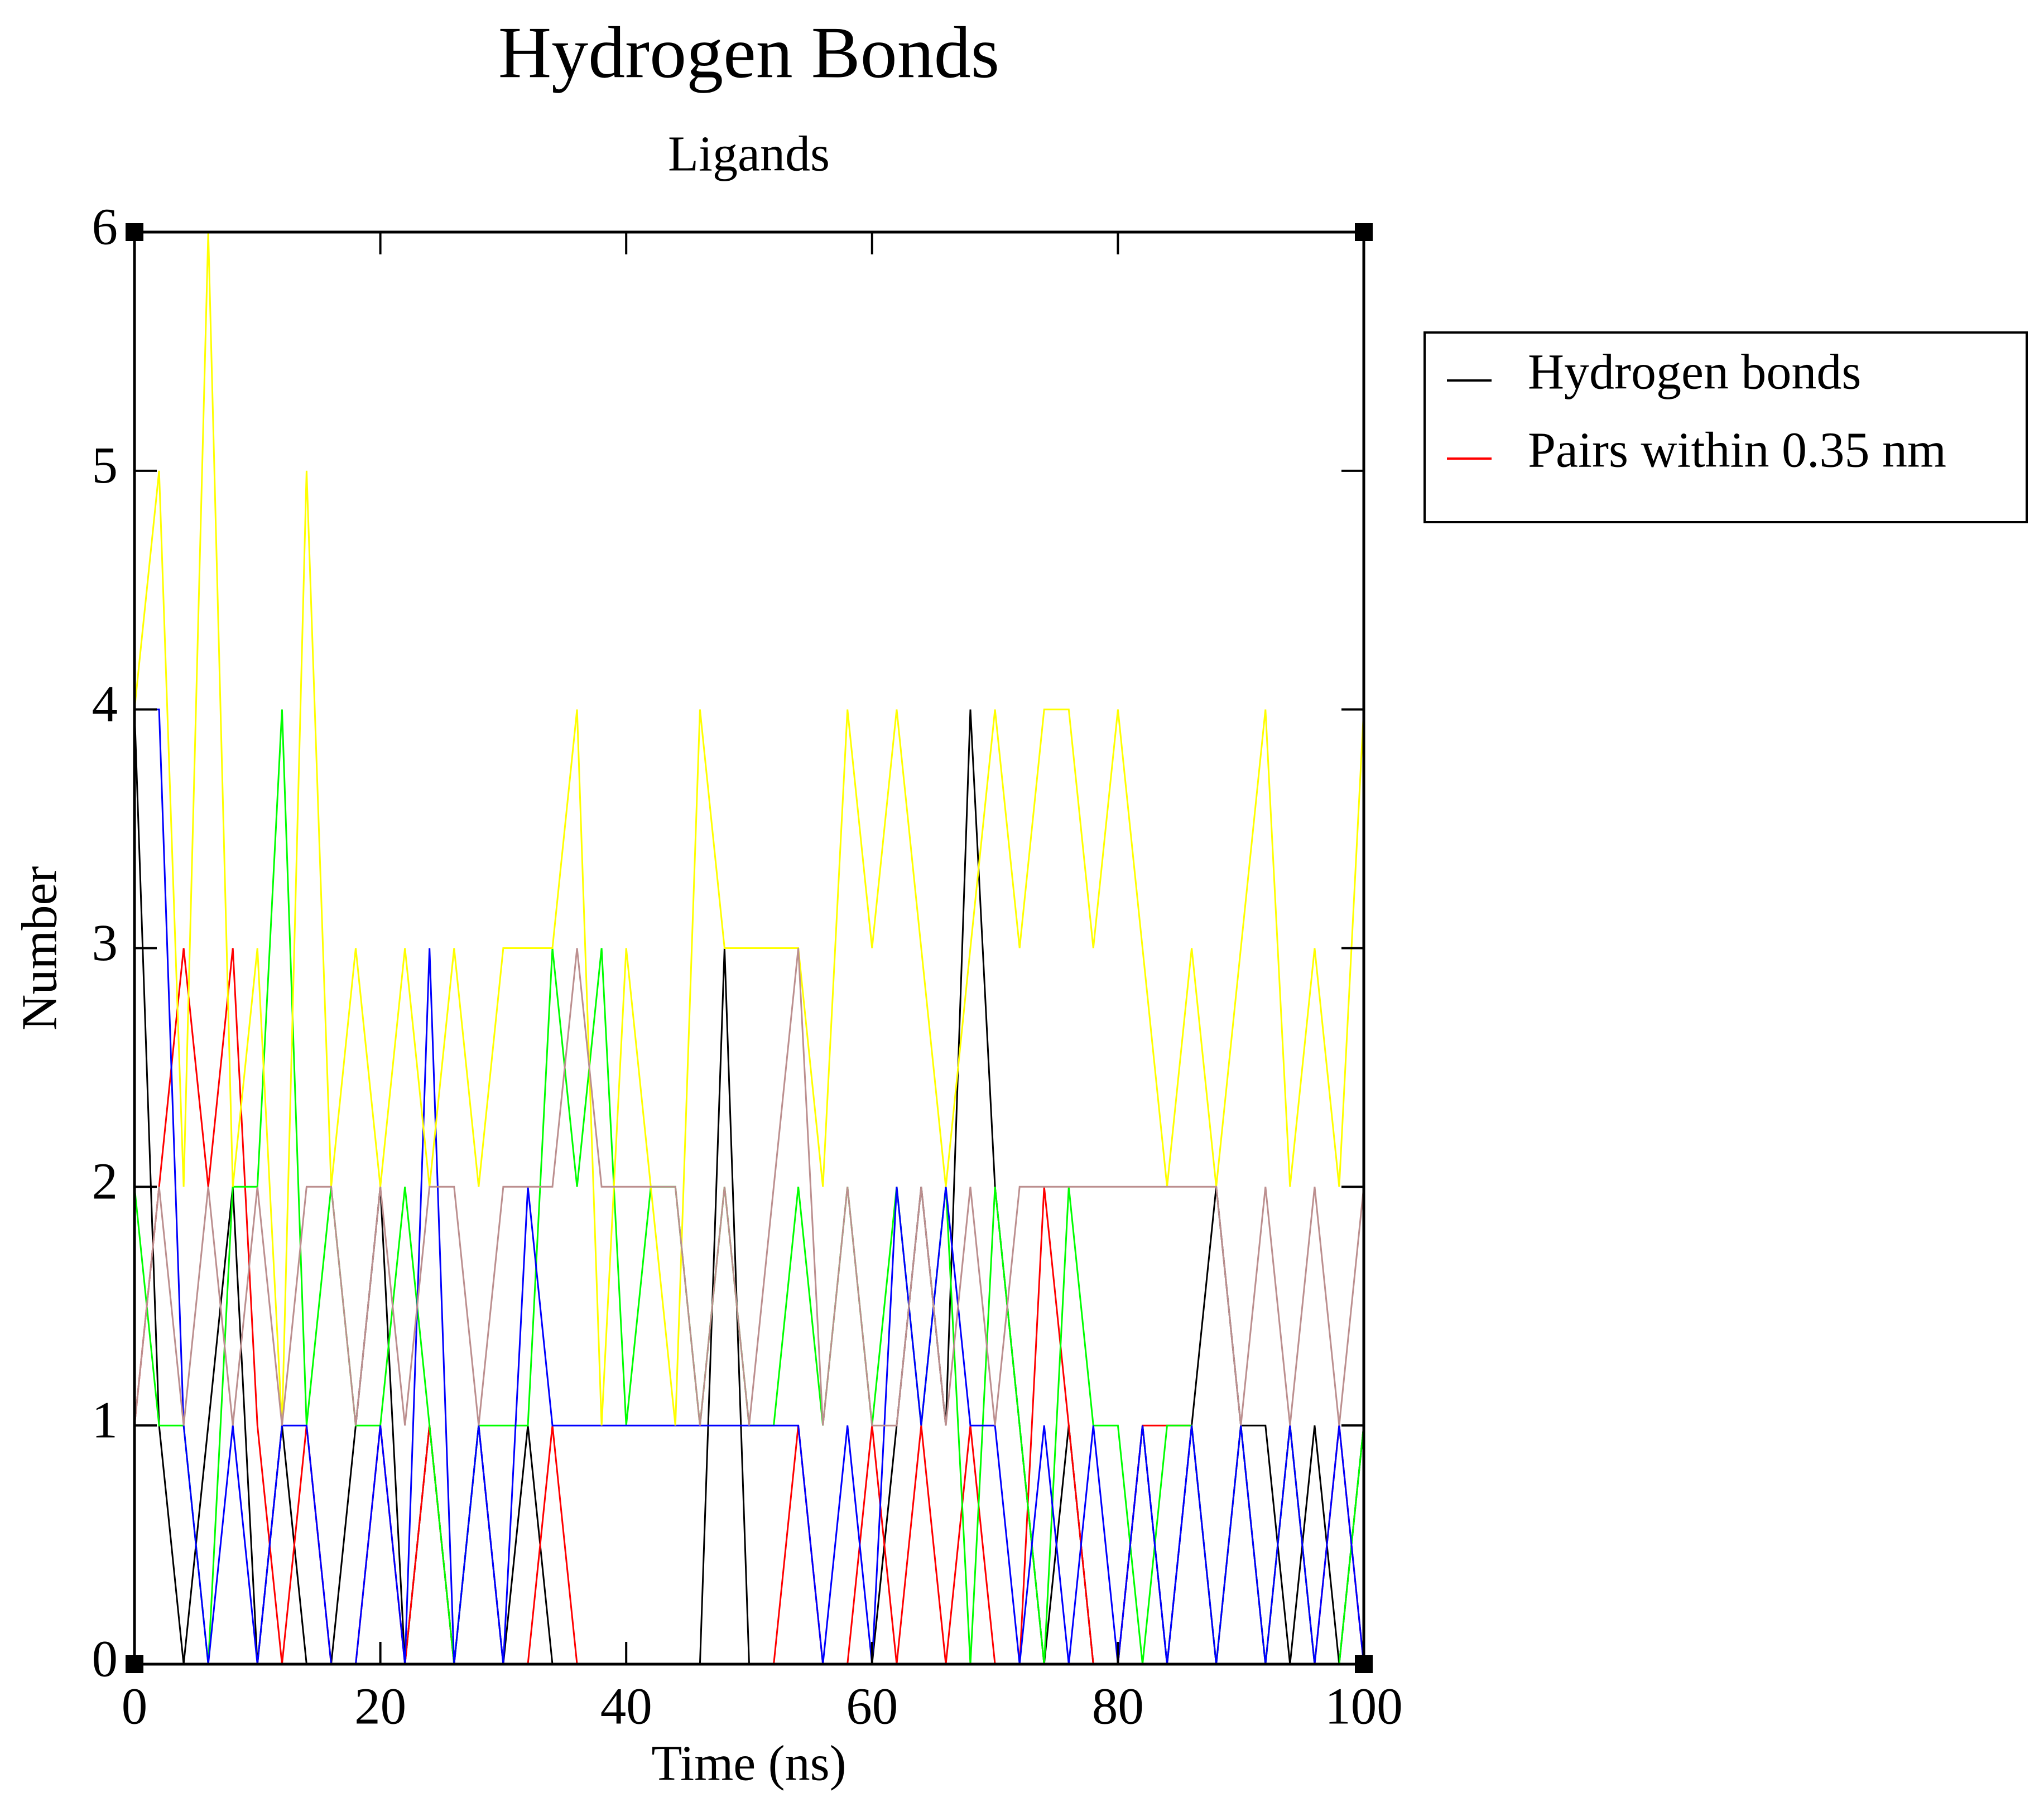 The height and width of the screenshot is (1812, 2044). I want to click on y-tick-label: 3, so click(105, 943).